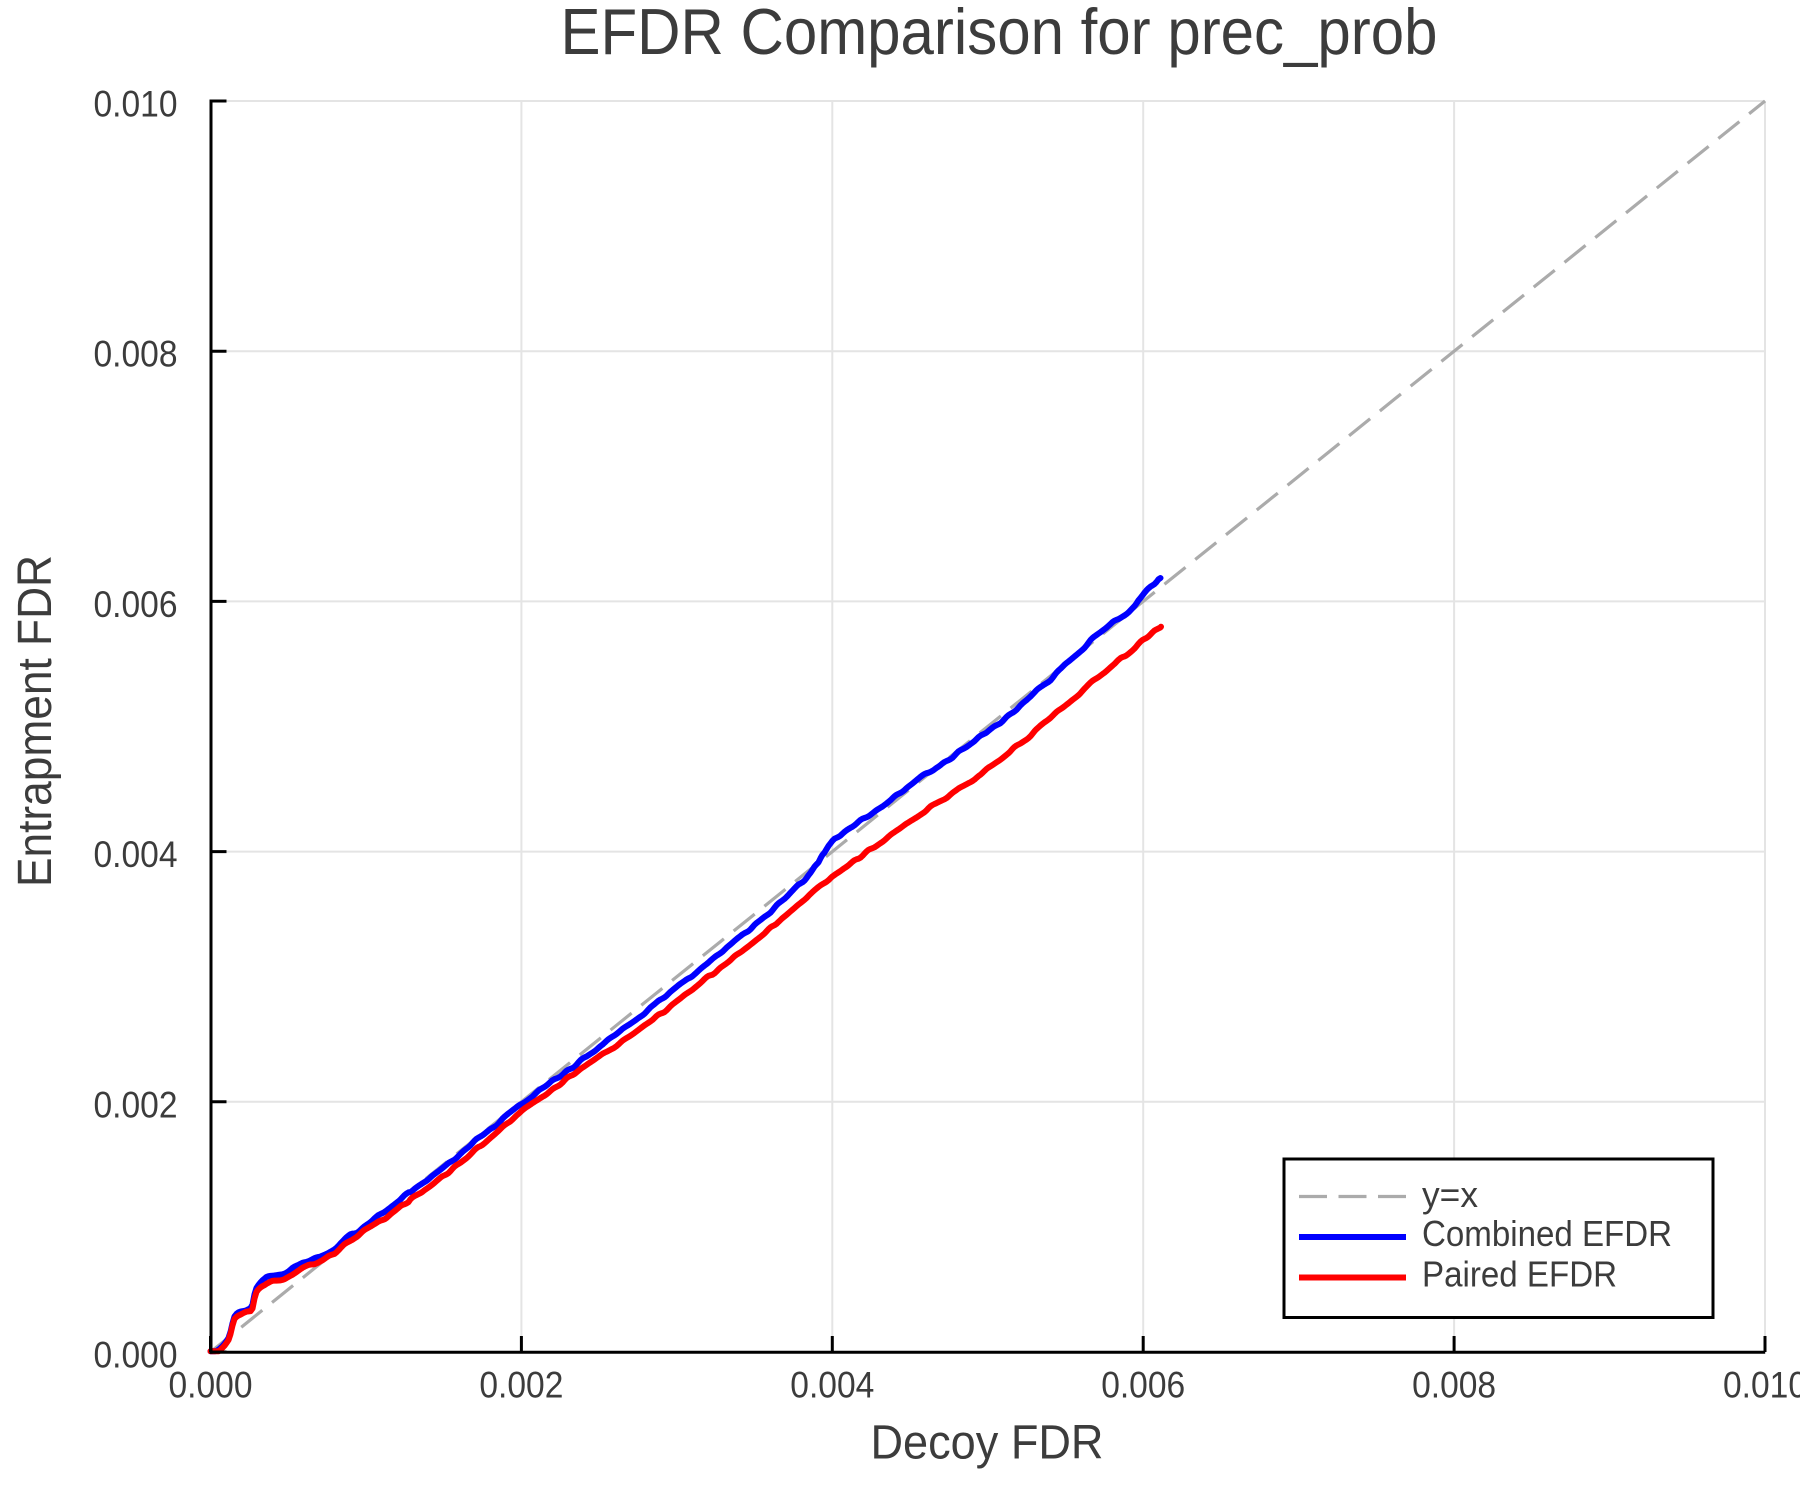 This screenshot has height=1500, width=1800. What do you see at coordinates (999, 34) in the screenshot?
I see `svg-text: EFDR Comparison for prec_prob` at bounding box center [999, 34].